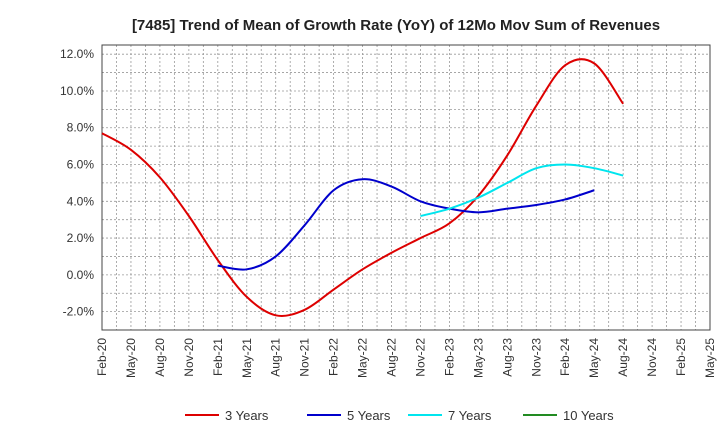 The width and height of the screenshot is (720, 440). What do you see at coordinates (369, 415) in the screenshot?
I see `legend-label: 5 Years` at bounding box center [369, 415].